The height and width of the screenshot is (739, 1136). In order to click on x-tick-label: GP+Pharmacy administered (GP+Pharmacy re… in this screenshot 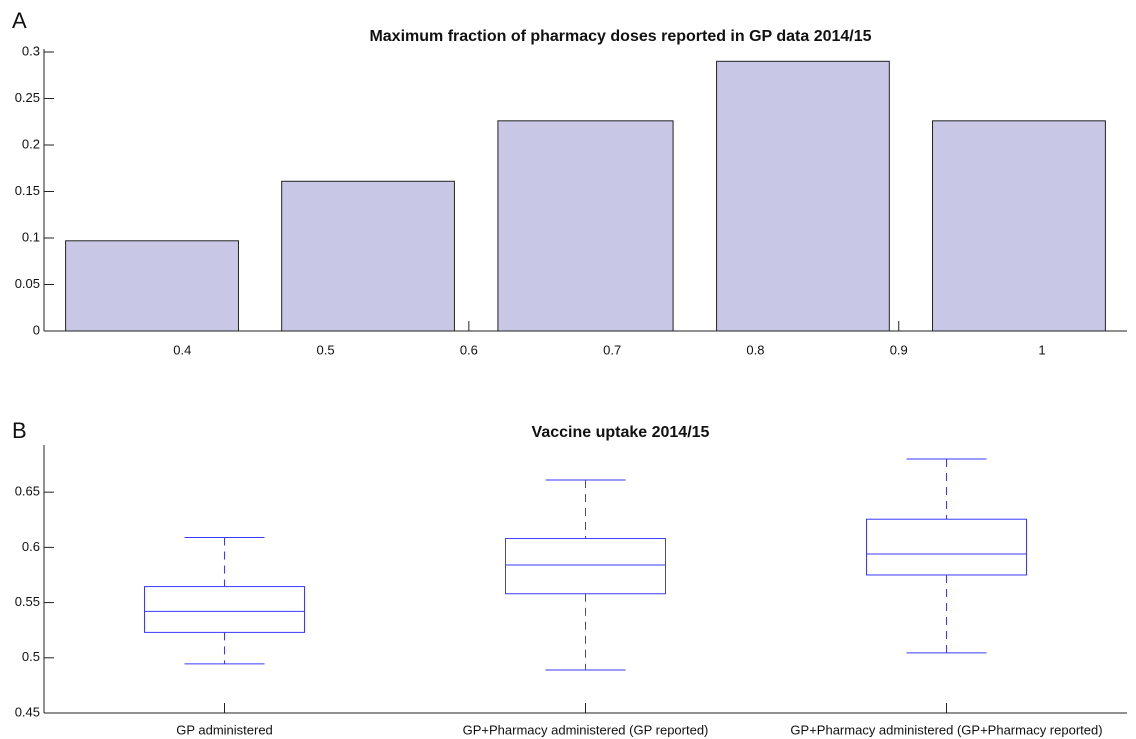, I will do `click(946, 729)`.